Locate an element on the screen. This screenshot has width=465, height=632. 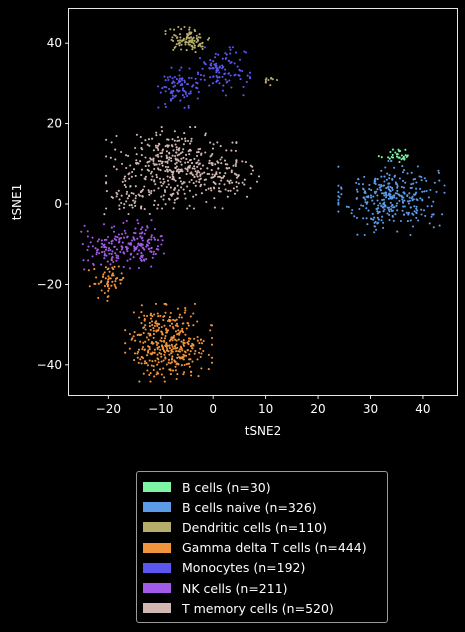
y-tick-label: 20 is located at coordinates (54, 124).